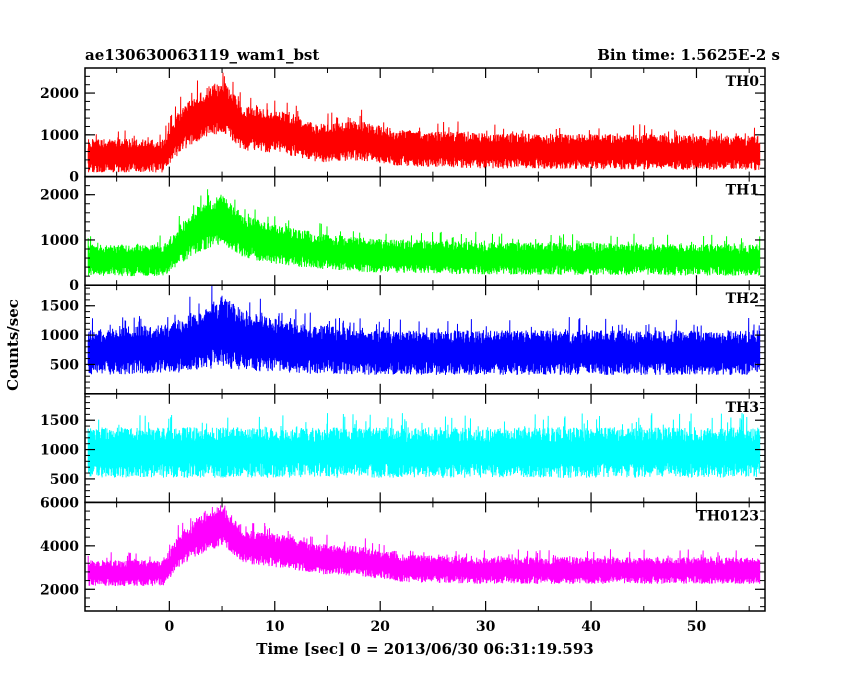 Image resolution: width=850 pixels, height=680 pixels. I want to click on x-tick-label: 50, so click(697, 627).